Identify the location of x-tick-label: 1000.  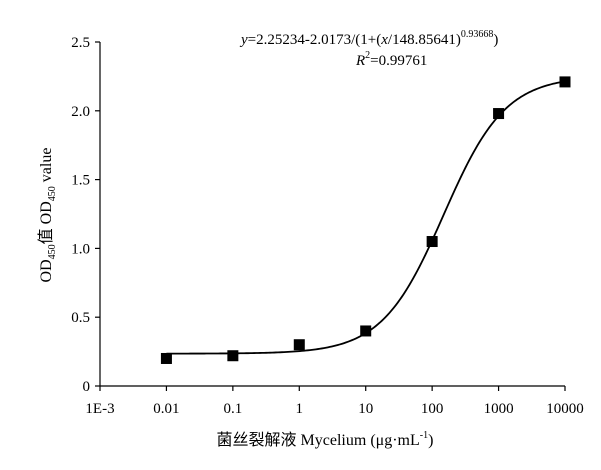
(499, 409).